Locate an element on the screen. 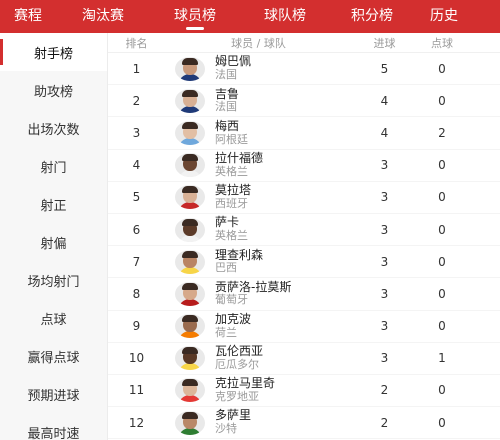 Image resolution: width=500 pixels, height=440 pixels. player-name: 理查利森 is located at coordinates (239, 254).